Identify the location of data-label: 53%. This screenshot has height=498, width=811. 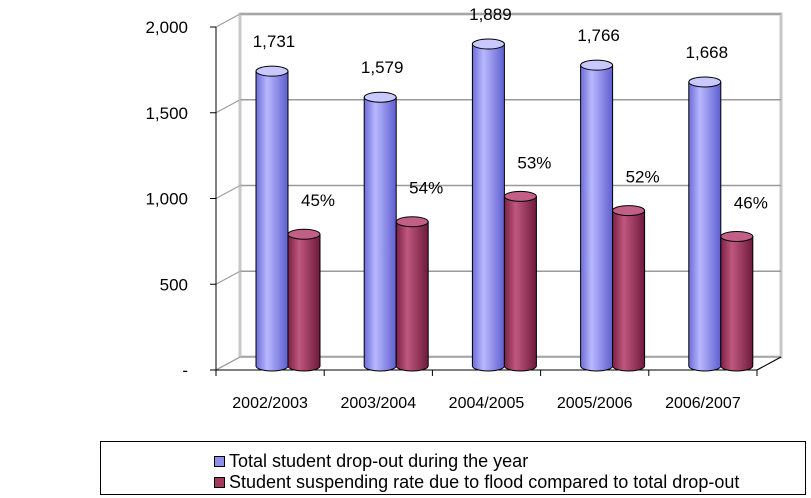
(534, 162).